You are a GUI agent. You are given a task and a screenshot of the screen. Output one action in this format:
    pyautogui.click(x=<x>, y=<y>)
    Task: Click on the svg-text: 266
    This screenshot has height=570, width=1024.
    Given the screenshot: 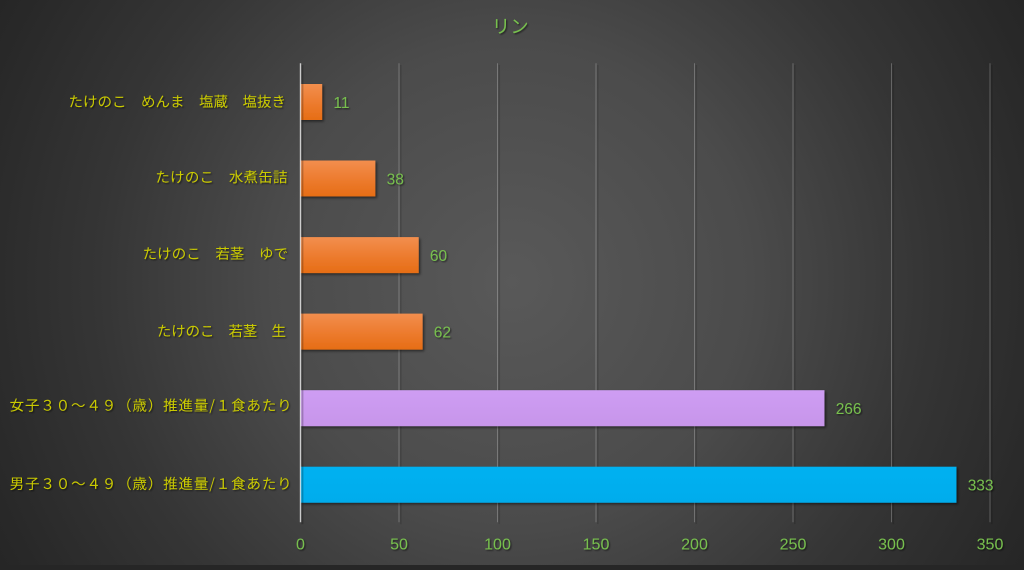 What is the action you would take?
    pyautogui.click(x=849, y=409)
    